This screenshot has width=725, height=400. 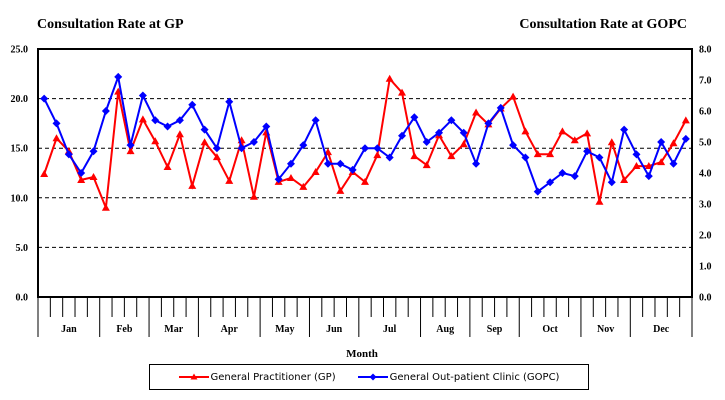 I want to click on left-tick-label: 10.0, so click(x=20, y=198).